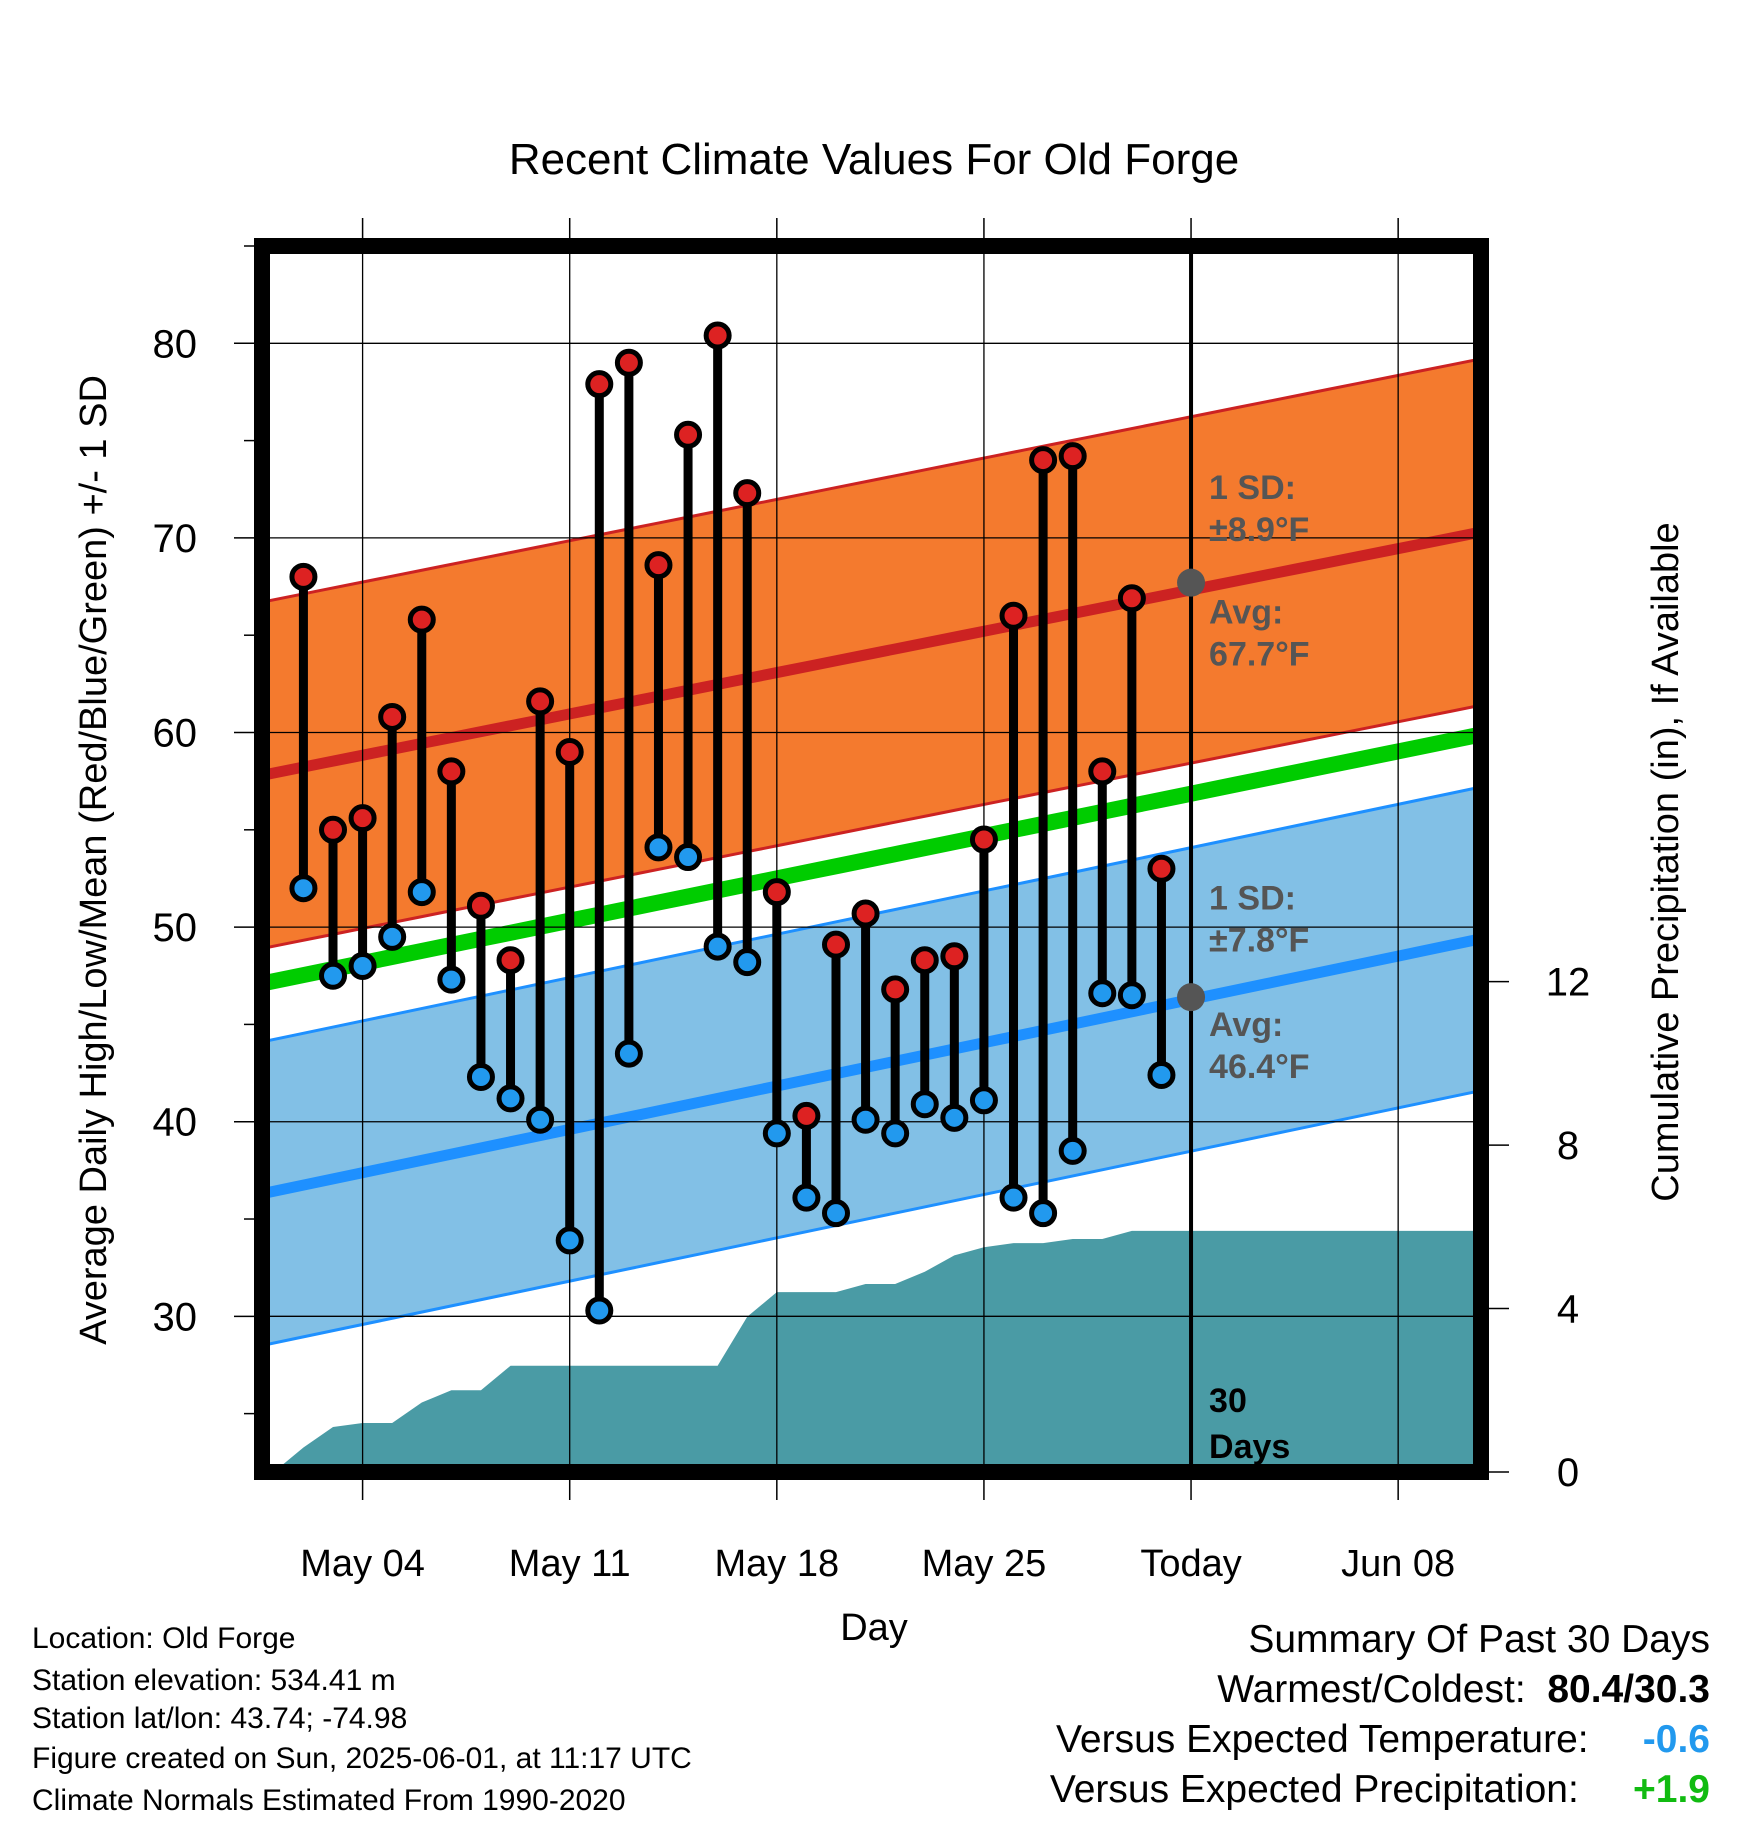  What do you see at coordinates (175, 1317) in the screenshot?
I see `y-tick-label: 30` at bounding box center [175, 1317].